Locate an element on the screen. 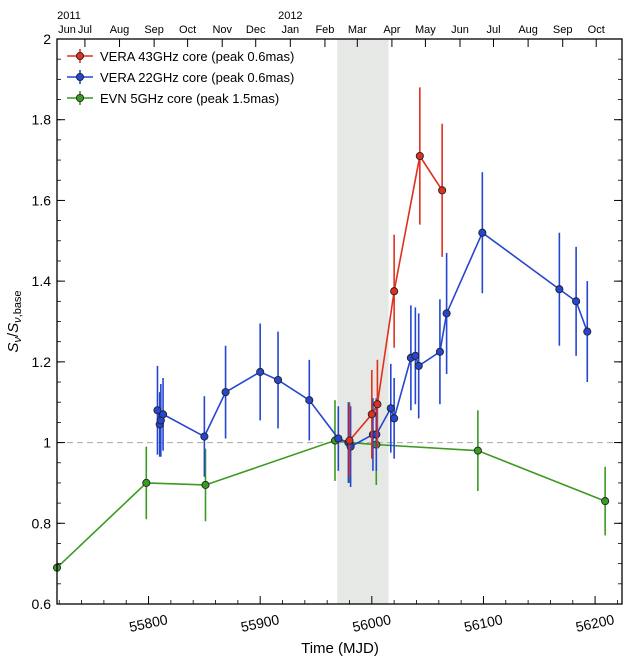  shaded-region is located at coordinates (363, 321).